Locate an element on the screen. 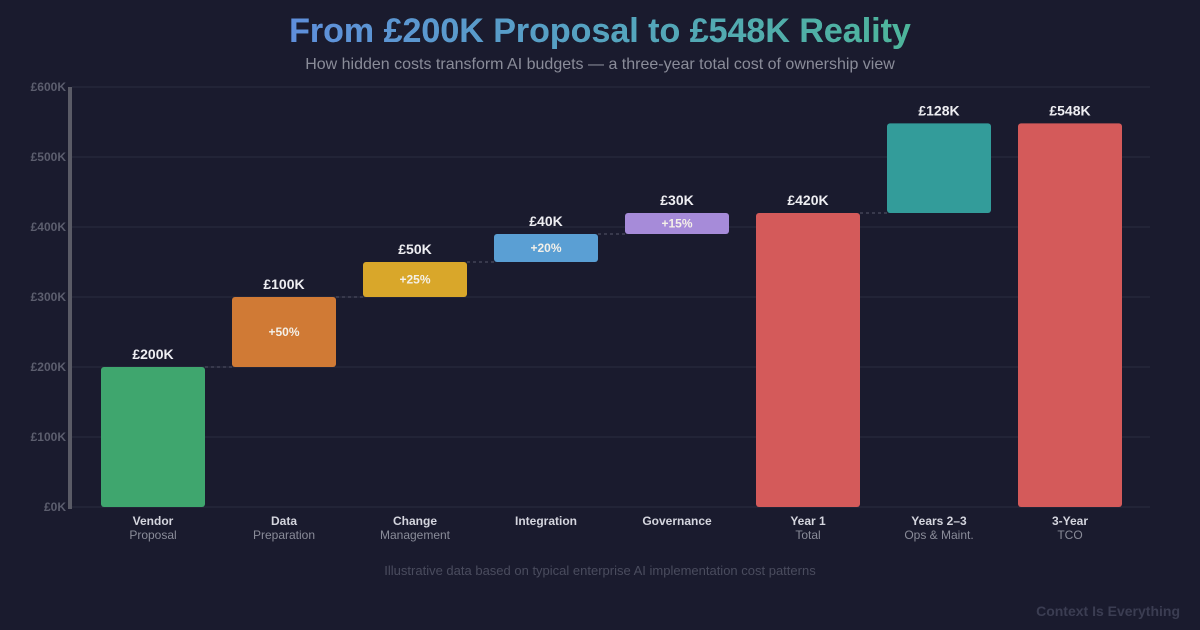 This screenshot has height=630, width=1200. percent-label: +20% is located at coordinates (545, 248).